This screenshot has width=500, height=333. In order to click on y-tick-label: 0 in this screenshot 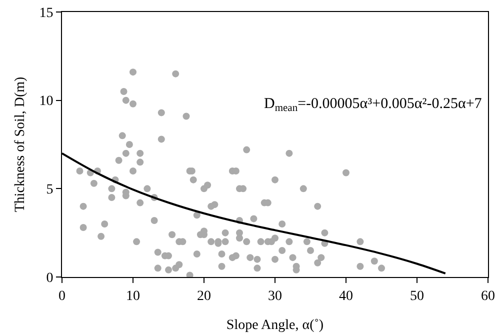, I will do `click(50, 278)`.